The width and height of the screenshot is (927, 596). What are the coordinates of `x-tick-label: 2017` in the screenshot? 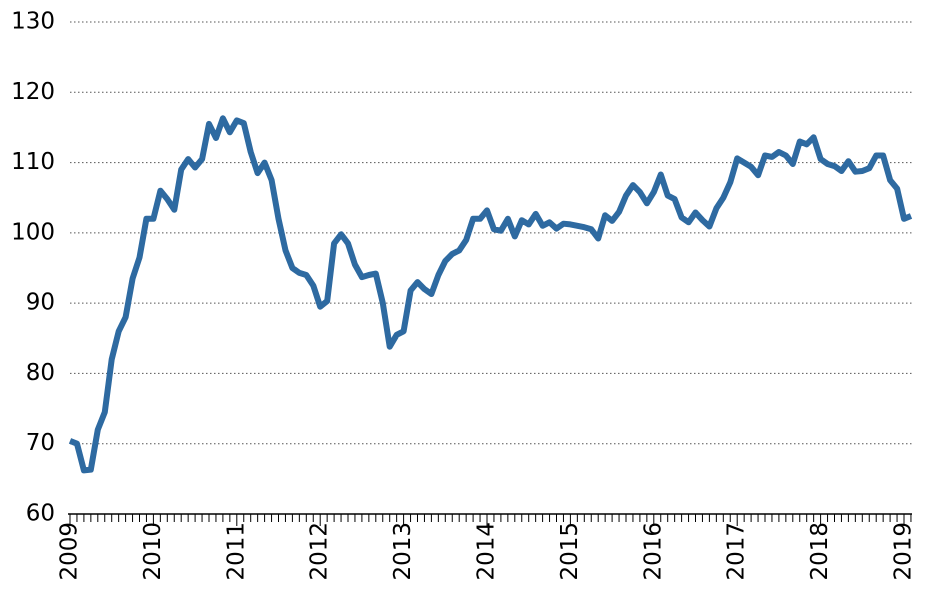 It's located at (737, 551).